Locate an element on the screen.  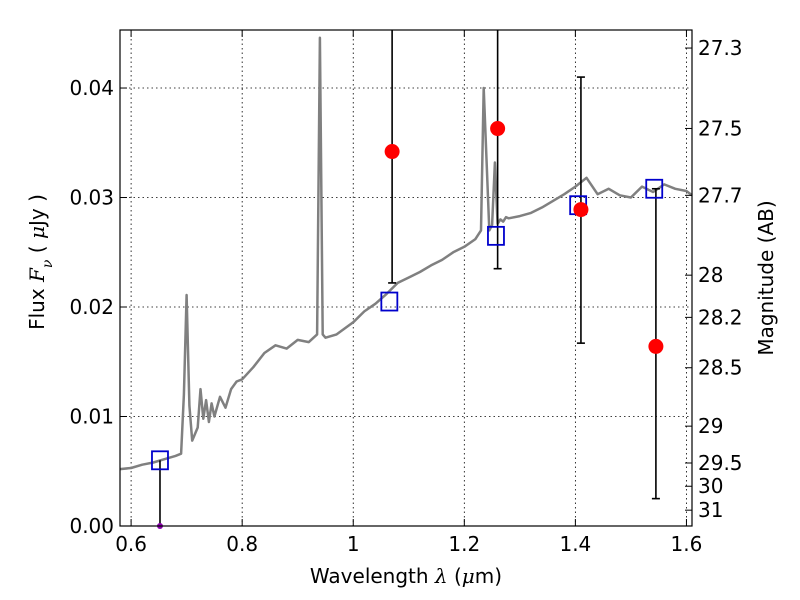
y-axis-label-unit-open: ( is located at coordinates (37, 249).